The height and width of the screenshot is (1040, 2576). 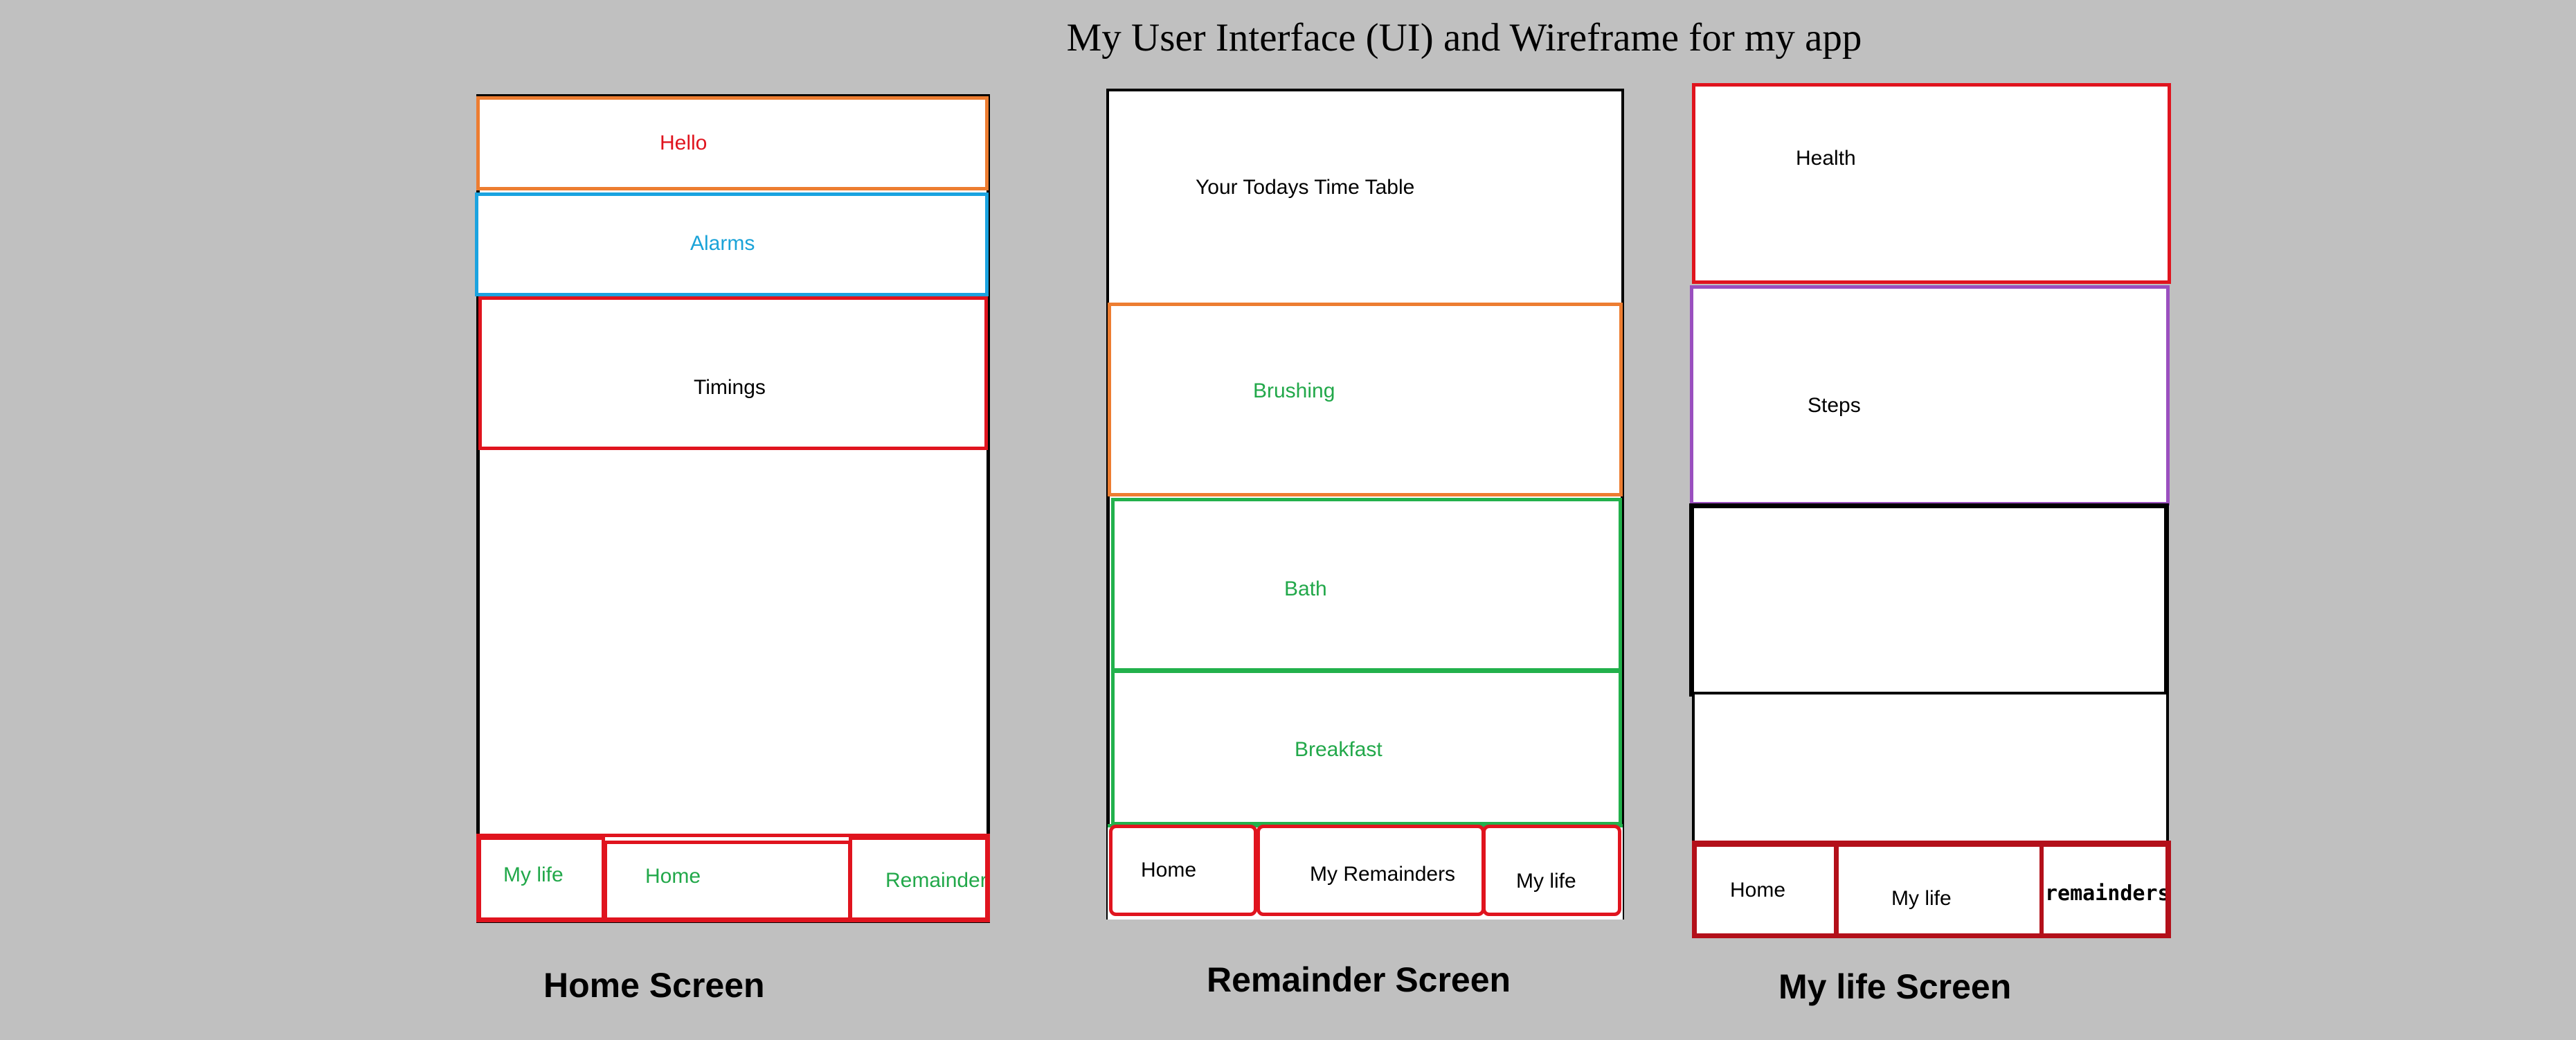 I want to click on mylife-steps-box: Steps, so click(x=1930, y=395).